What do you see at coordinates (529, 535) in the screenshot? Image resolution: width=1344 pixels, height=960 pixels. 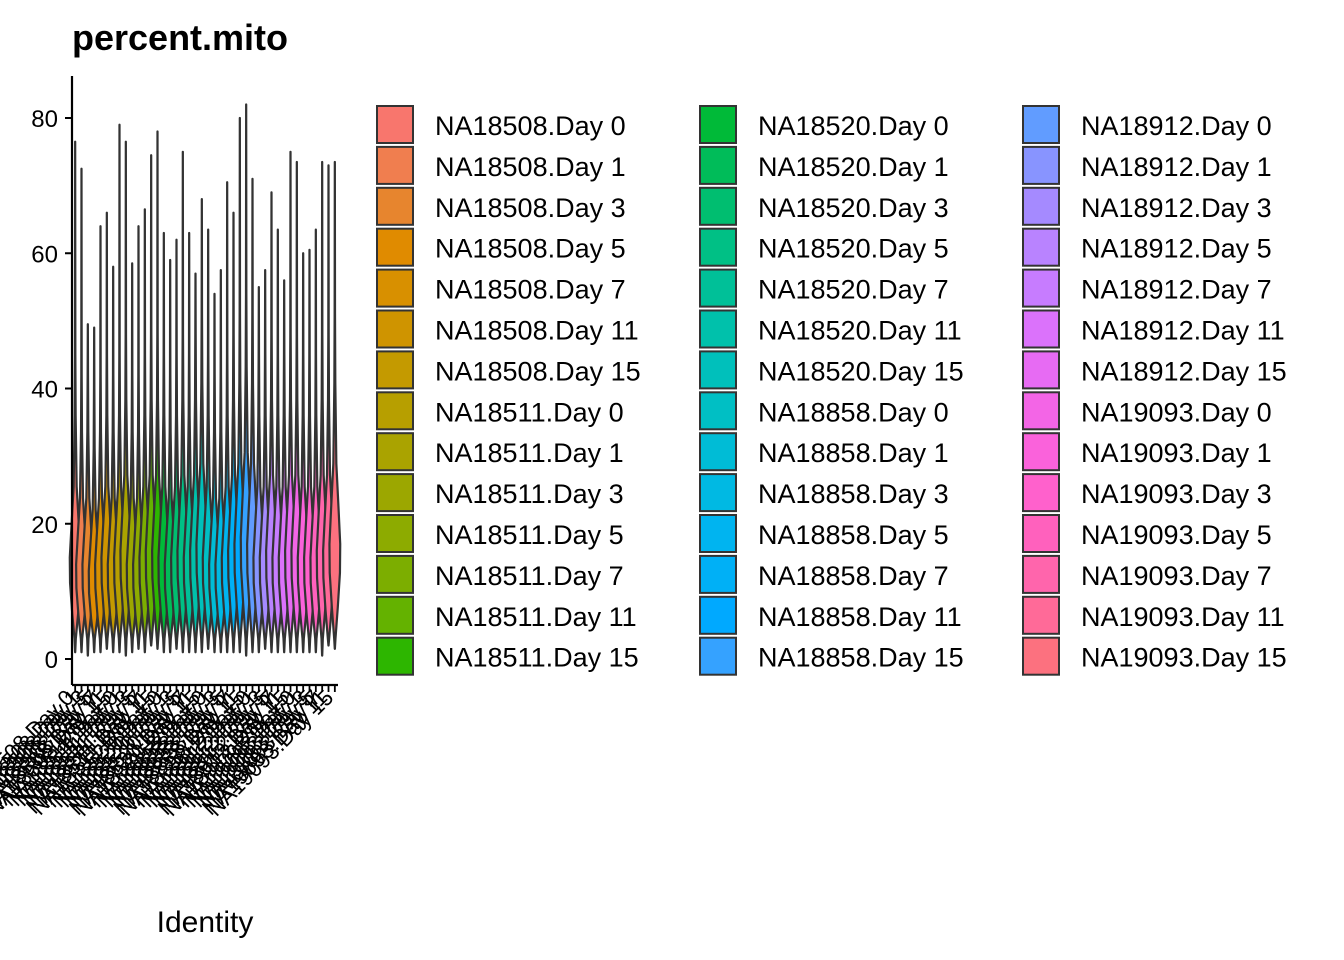 I see `legend-label: NA18511.Day 5` at bounding box center [529, 535].